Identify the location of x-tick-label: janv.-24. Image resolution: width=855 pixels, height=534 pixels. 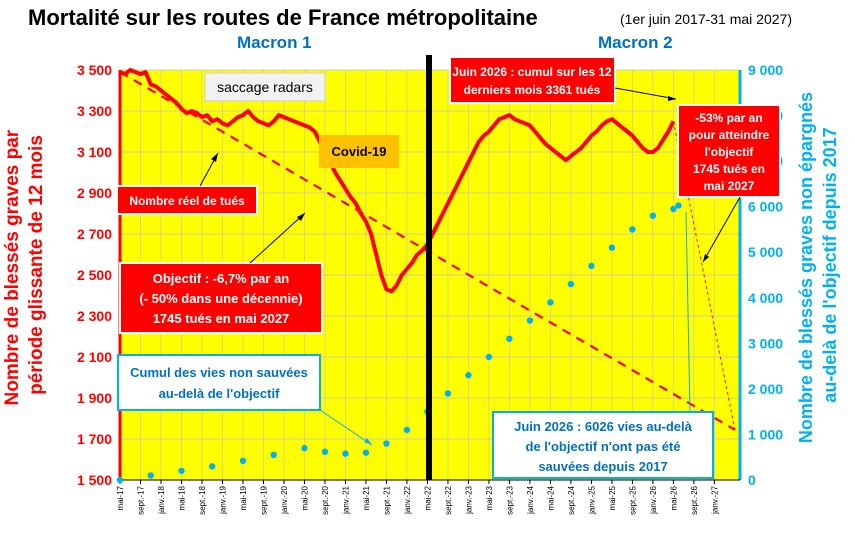
(530, 499).